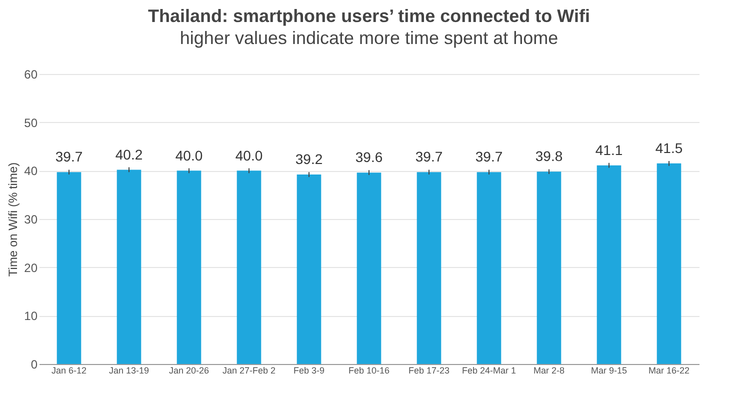 The image size is (738, 416). I want to click on data-label: 41.1, so click(609, 150).